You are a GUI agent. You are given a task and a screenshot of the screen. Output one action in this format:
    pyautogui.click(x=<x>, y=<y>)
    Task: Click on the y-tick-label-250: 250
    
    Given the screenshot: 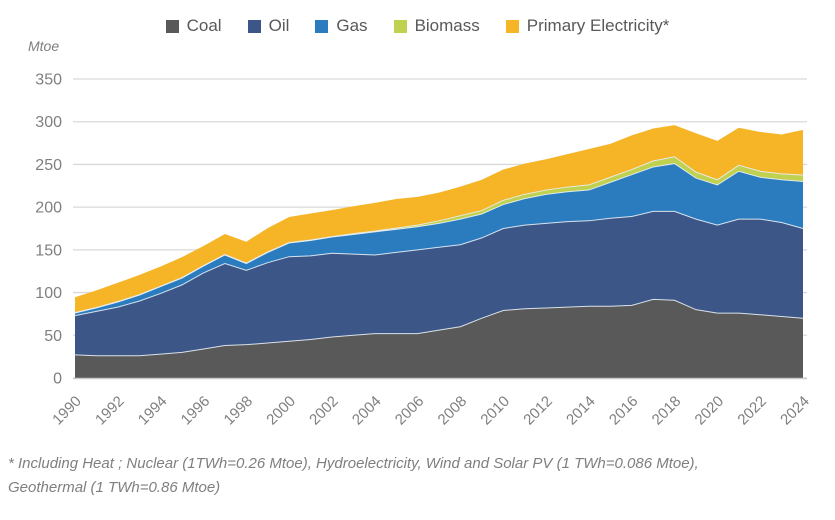 What is the action you would take?
    pyautogui.click(x=48, y=165)
    